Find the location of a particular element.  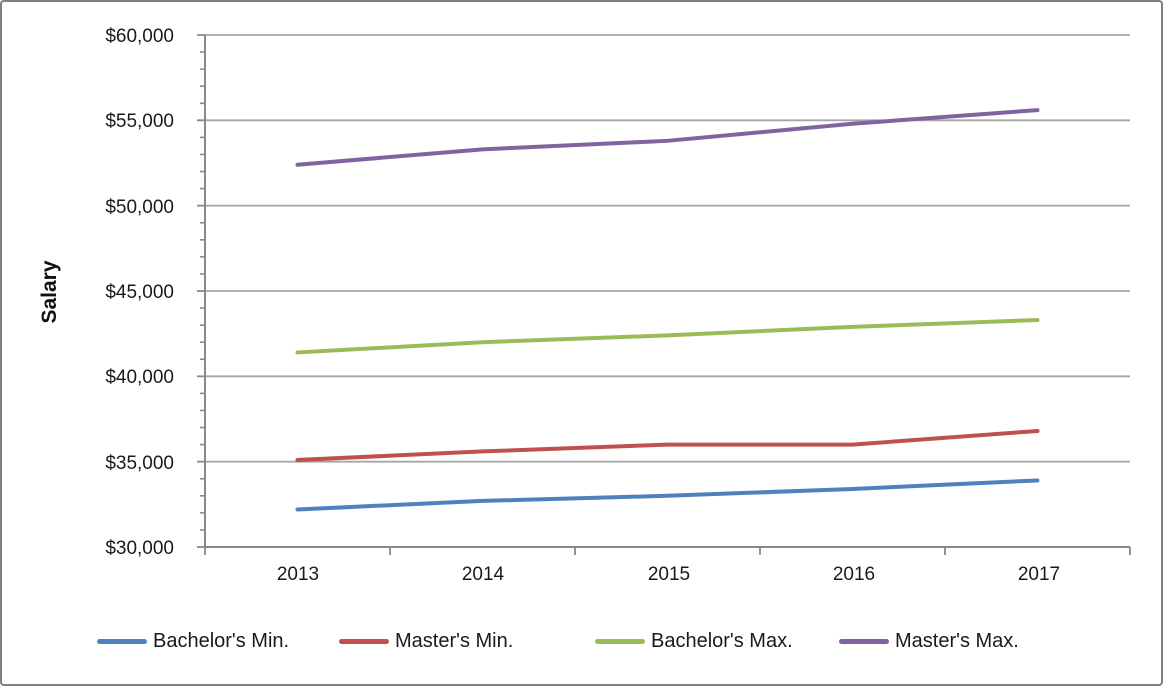

y-tick-label: $35,000 is located at coordinates (139, 463).